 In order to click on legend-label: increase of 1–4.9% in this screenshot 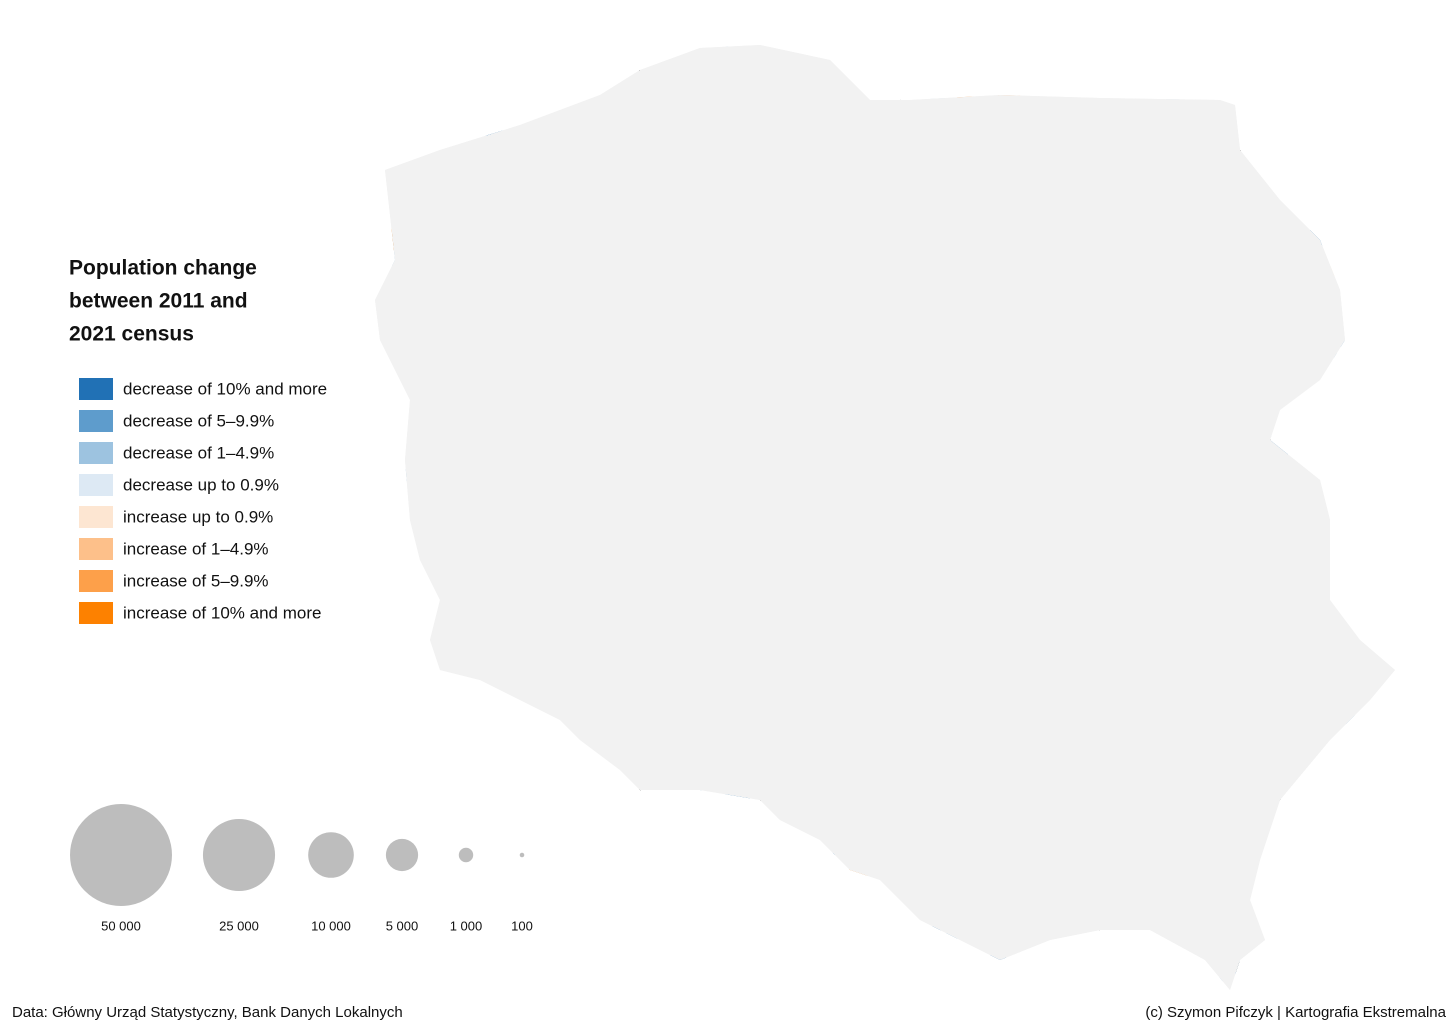, I will do `click(196, 548)`.